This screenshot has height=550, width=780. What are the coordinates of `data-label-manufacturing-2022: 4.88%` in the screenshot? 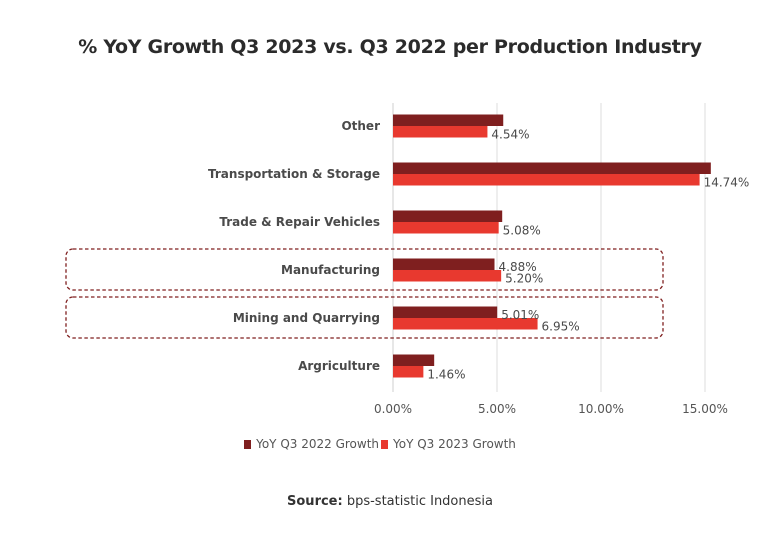 It's located at (518, 267).